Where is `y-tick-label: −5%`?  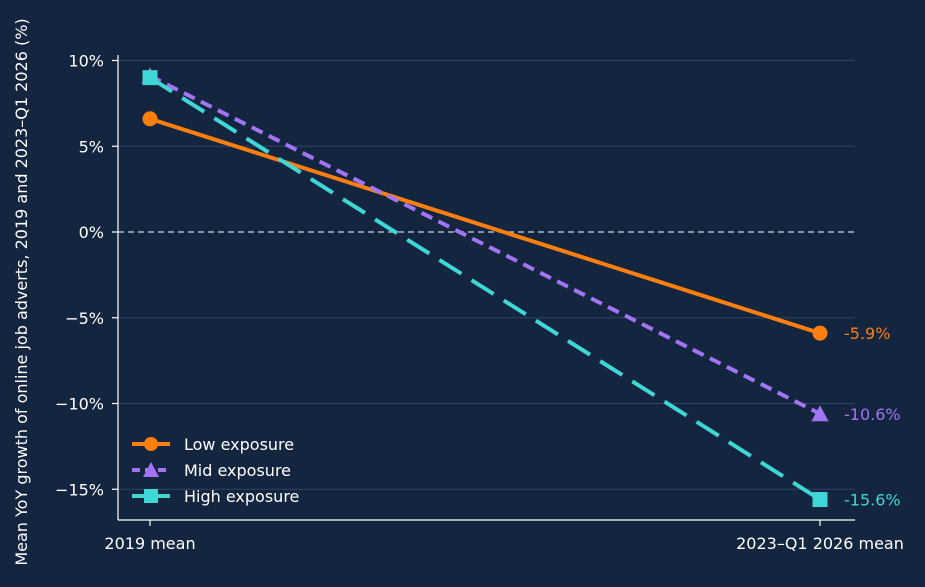 y-tick-label: −5% is located at coordinates (84, 318).